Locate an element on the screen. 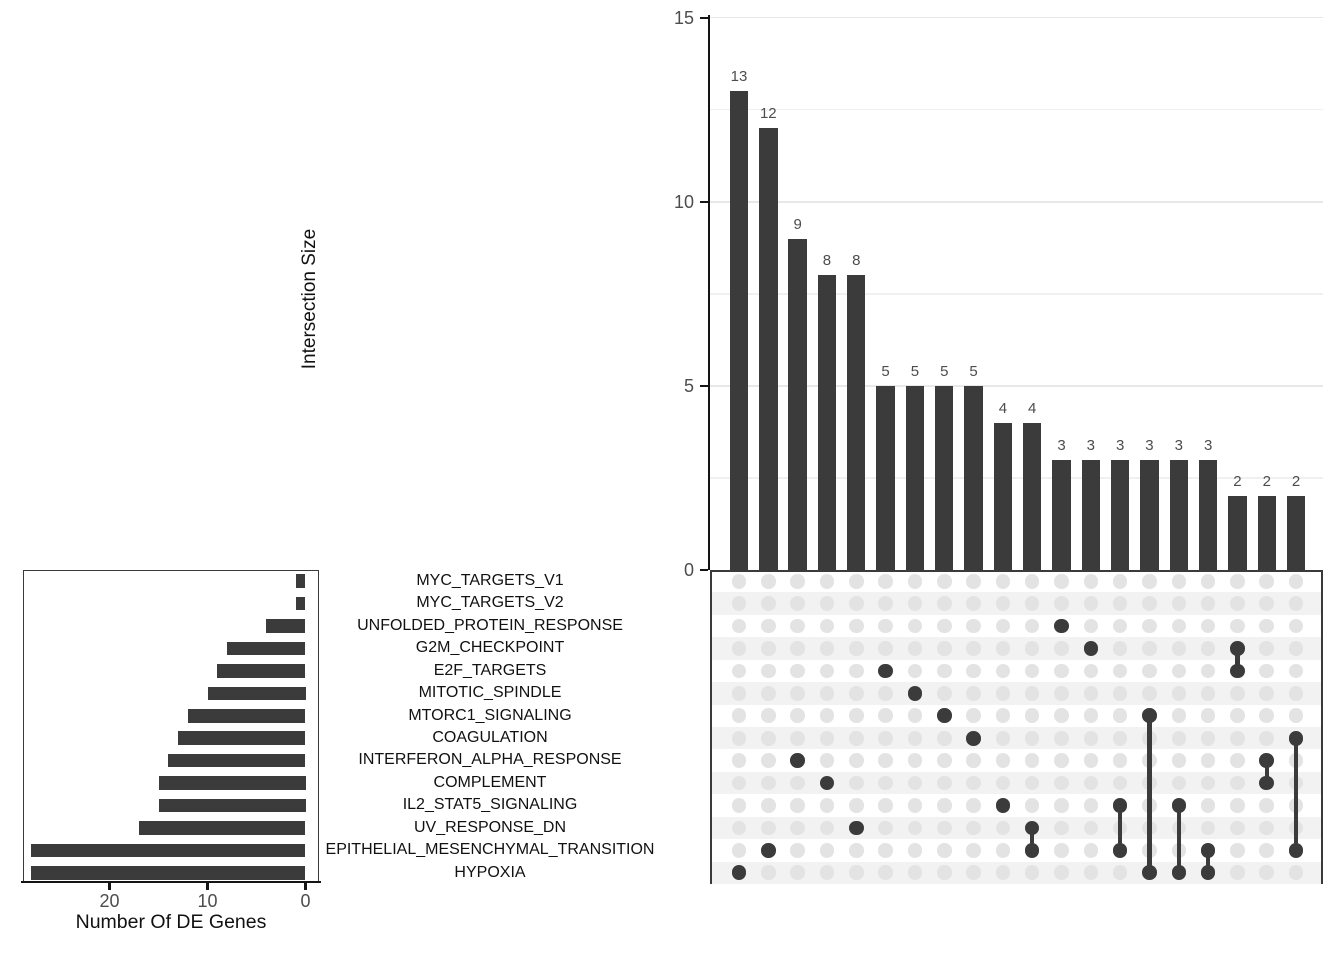  y-axis-tick-label: 15 is located at coordinates (683, 17).